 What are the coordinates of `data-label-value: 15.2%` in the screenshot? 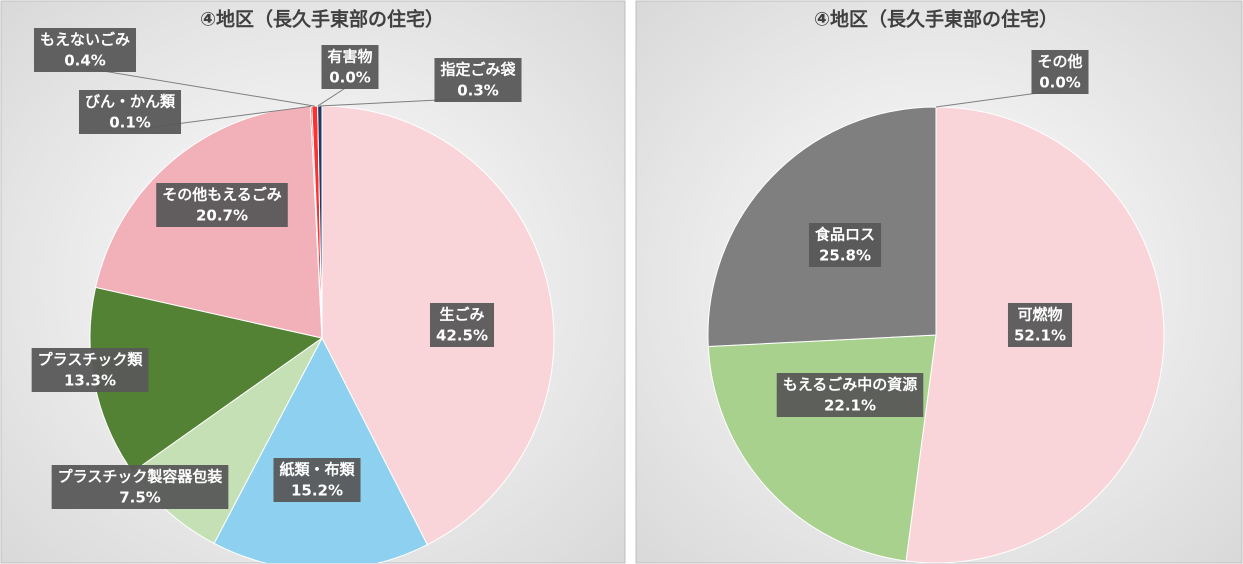 It's located at (317, 491).